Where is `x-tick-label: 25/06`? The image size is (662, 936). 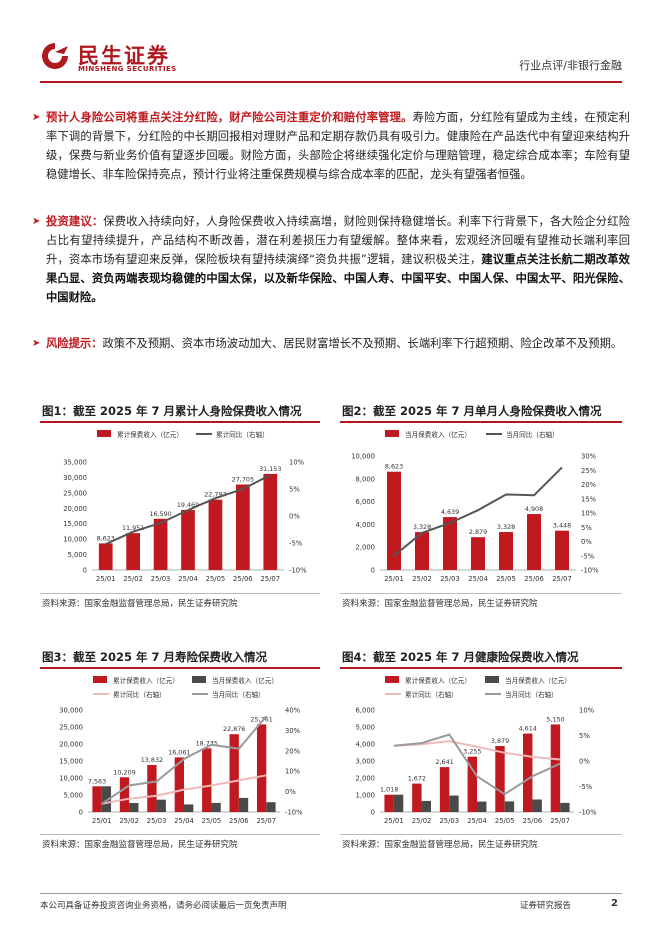 x-tick-label: 25/06 is located at coordinates (534, 579).